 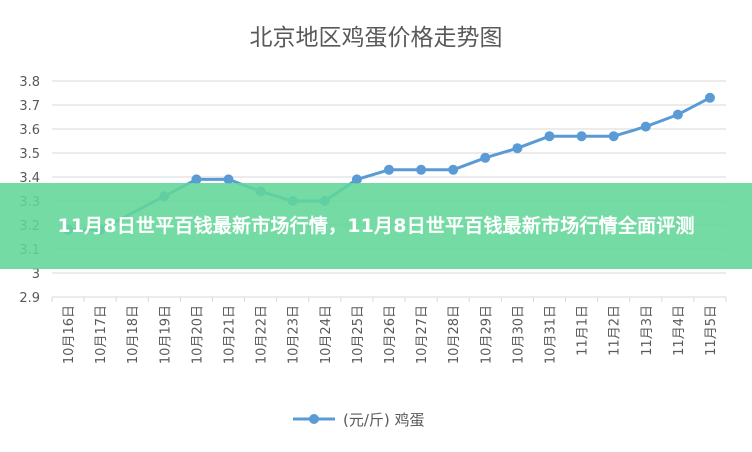 What do you see at coordinates (389, 299) in the screenshot?
I see `x-axis` at bounding box center [389, 299].